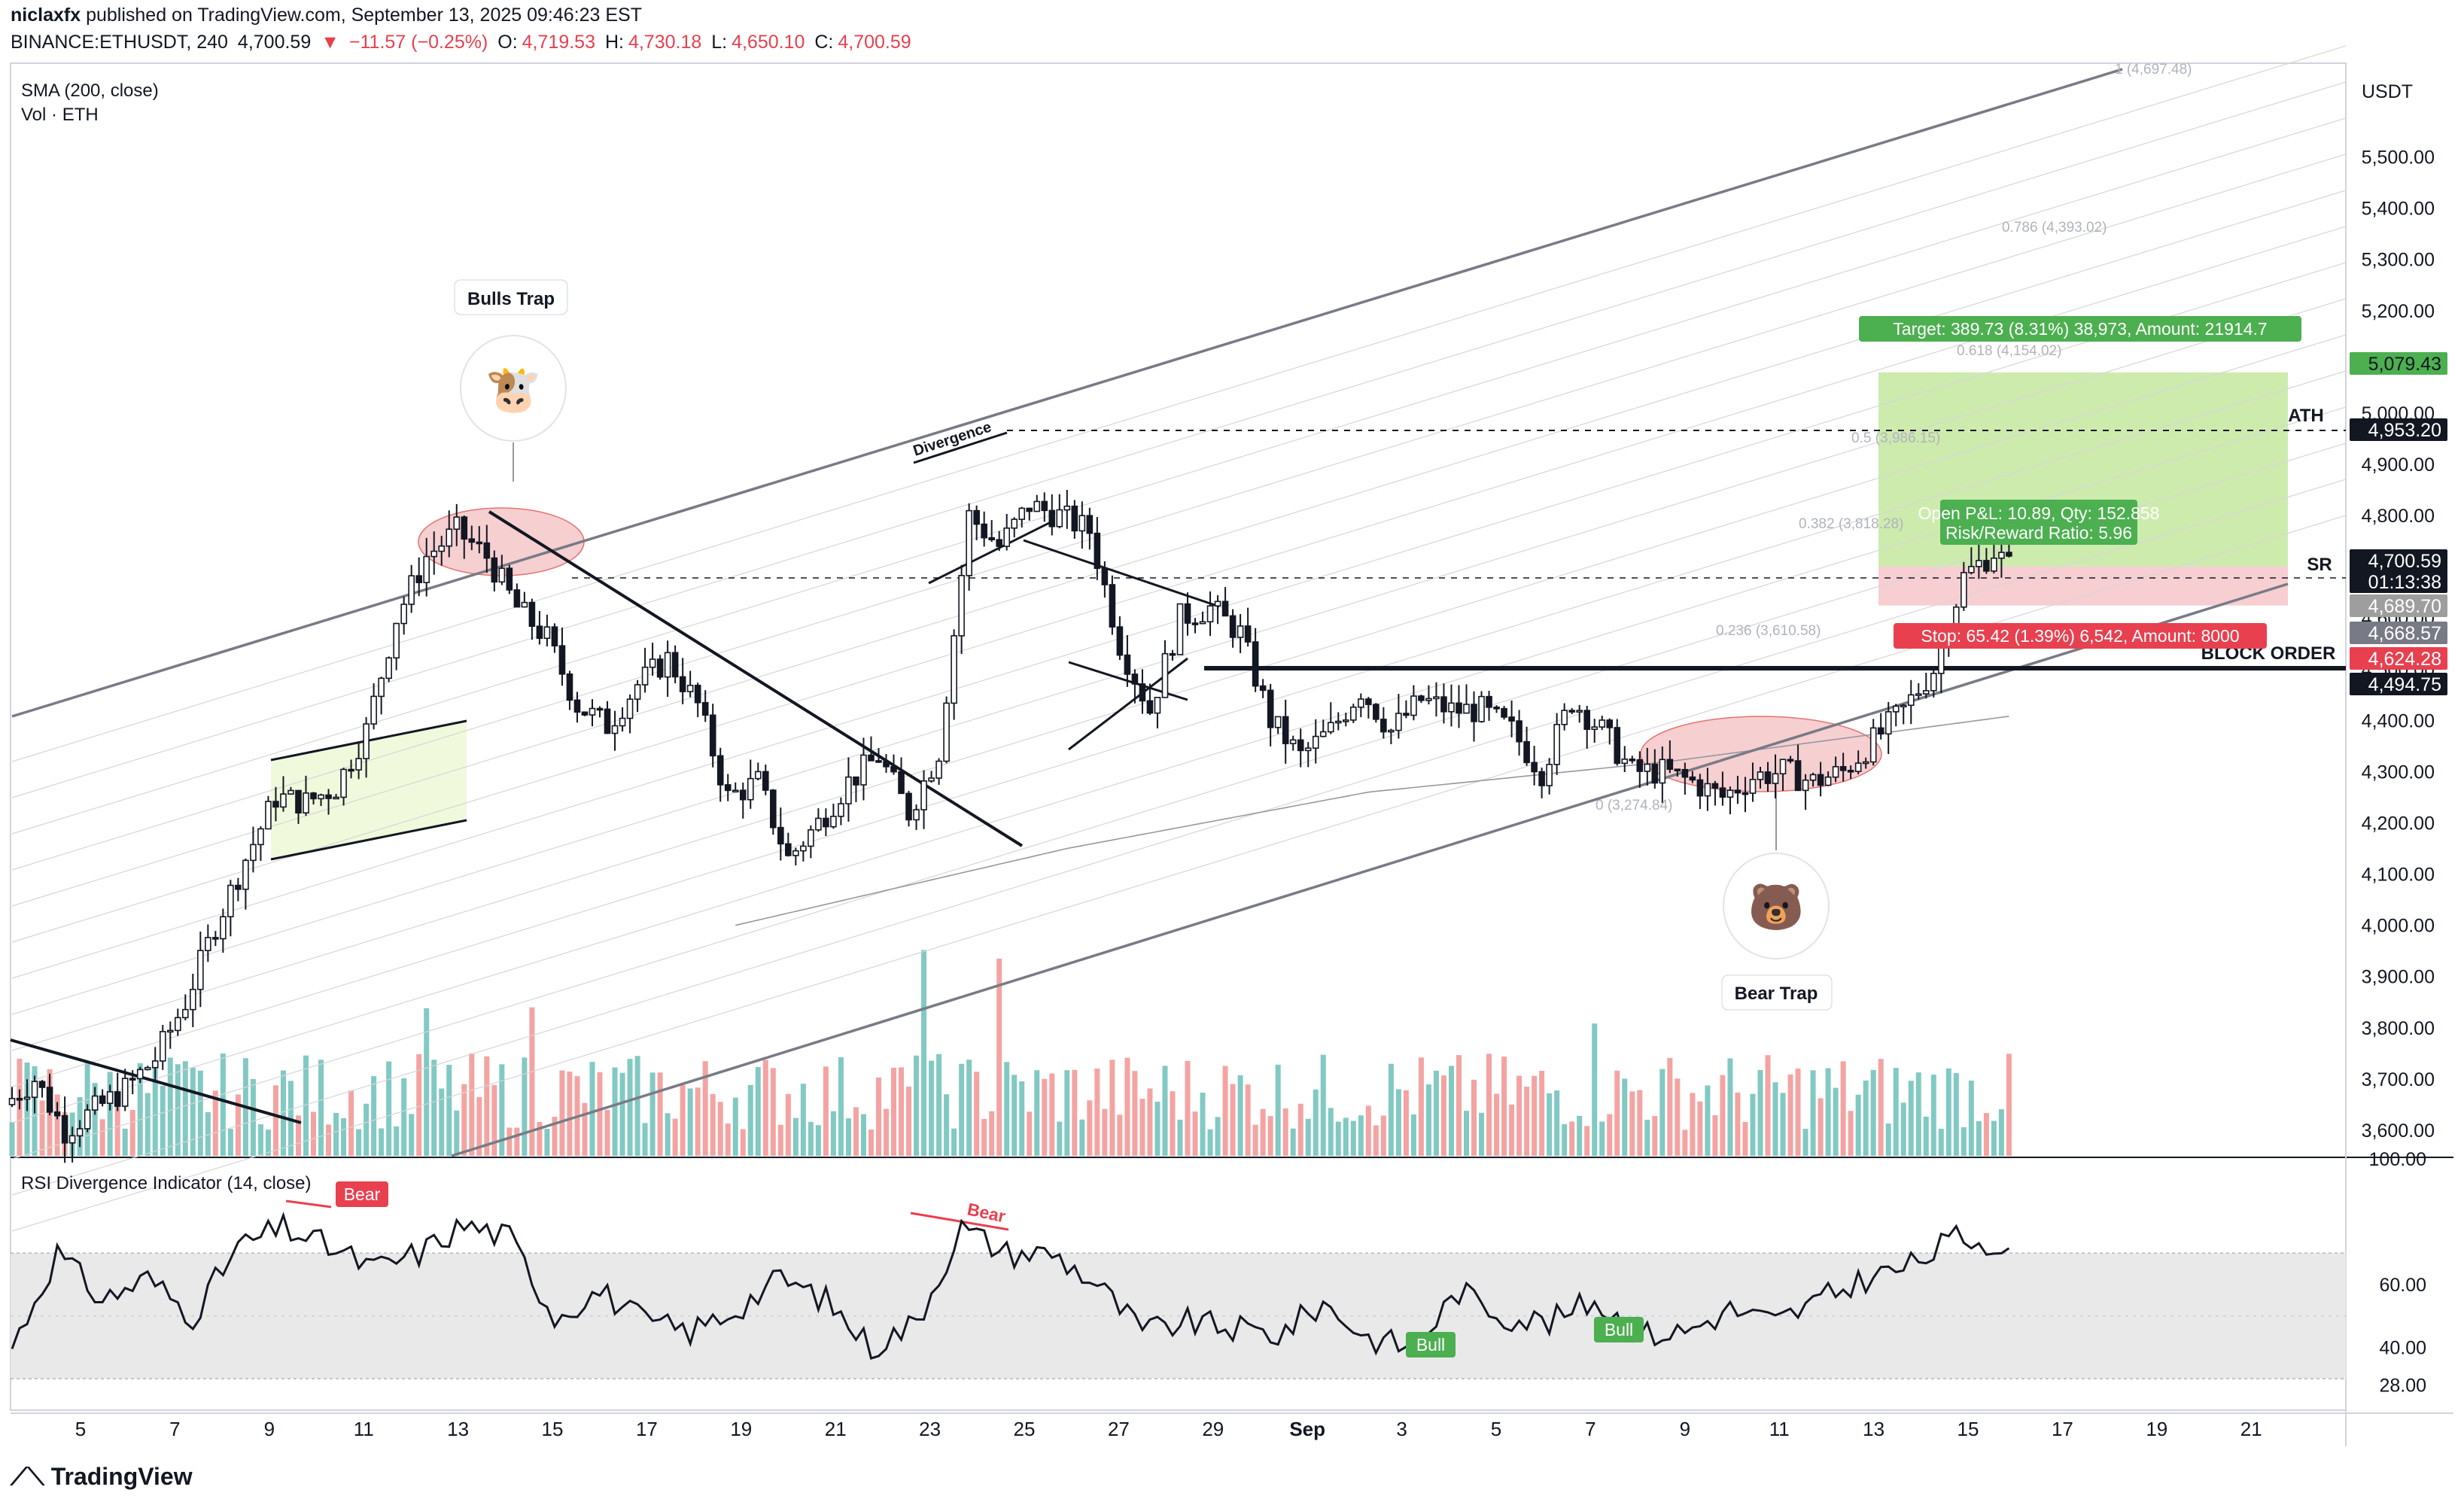  I want to click on price-change: −11.57 (−0.25%), so click(418, 42).